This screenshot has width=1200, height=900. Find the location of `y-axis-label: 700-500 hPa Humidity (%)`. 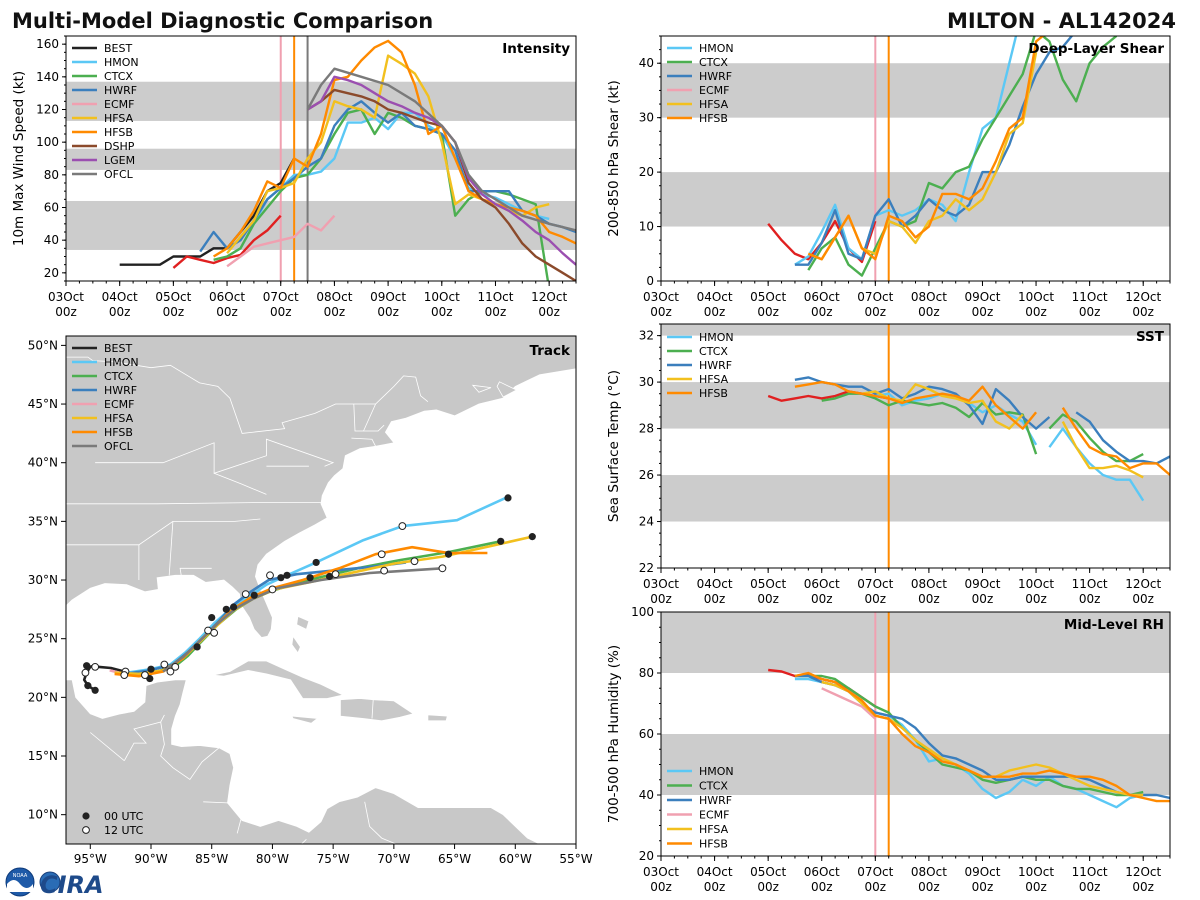

y-axis-label: 700-500 hPa Humidity (%) is located at coordinates (614, 734).